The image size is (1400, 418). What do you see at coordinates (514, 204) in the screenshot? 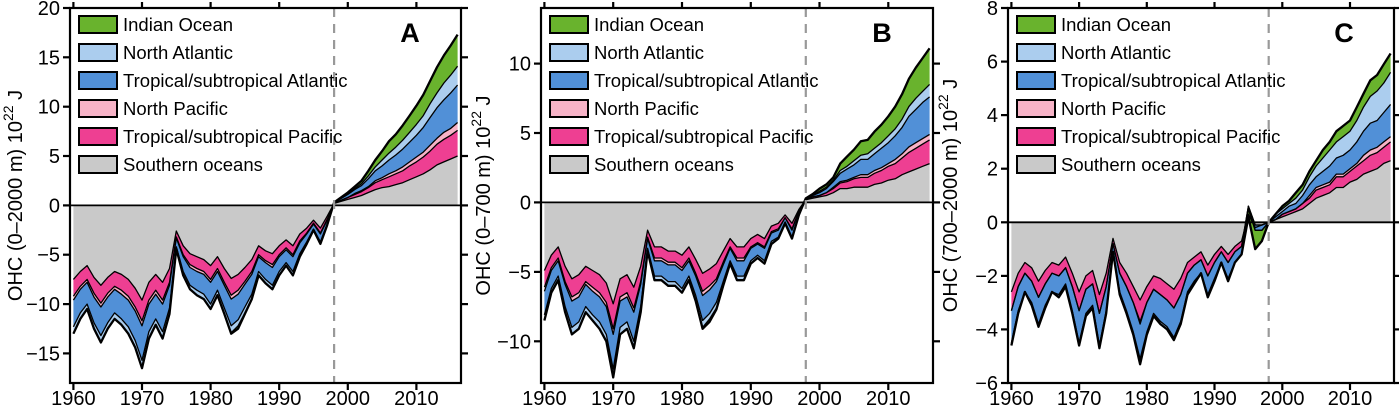
I see `y-tick-labels: −10 −5 0 5 10` at bounding box center [514, 204].